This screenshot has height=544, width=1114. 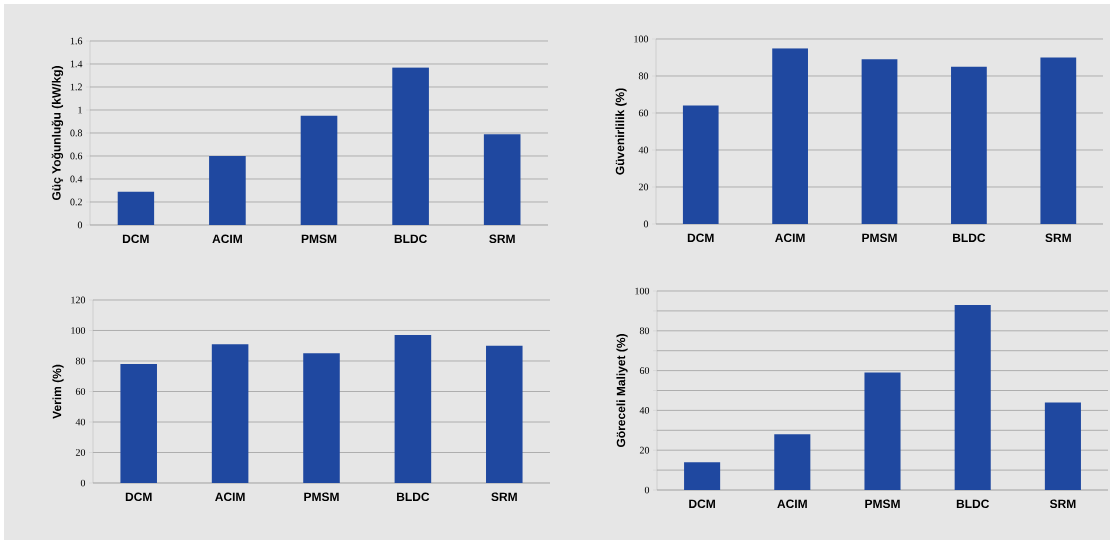 I want to click on y-tick-label: 0.2, so click(x=76, y=202).